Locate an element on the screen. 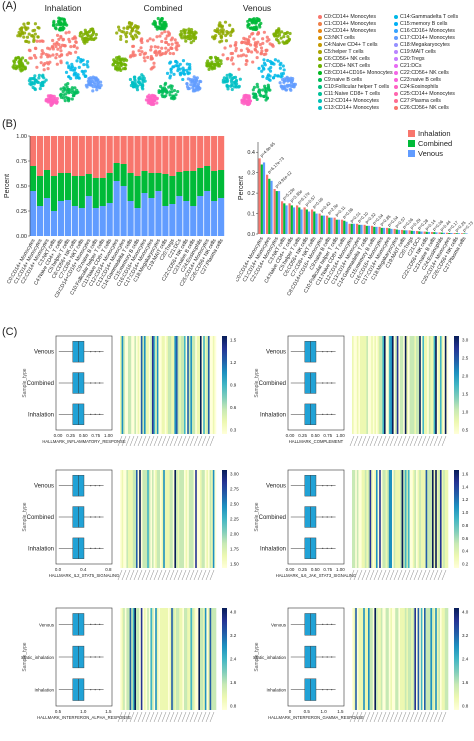  legend-label: C5:helper T cells is located at coordinates (344, 52).